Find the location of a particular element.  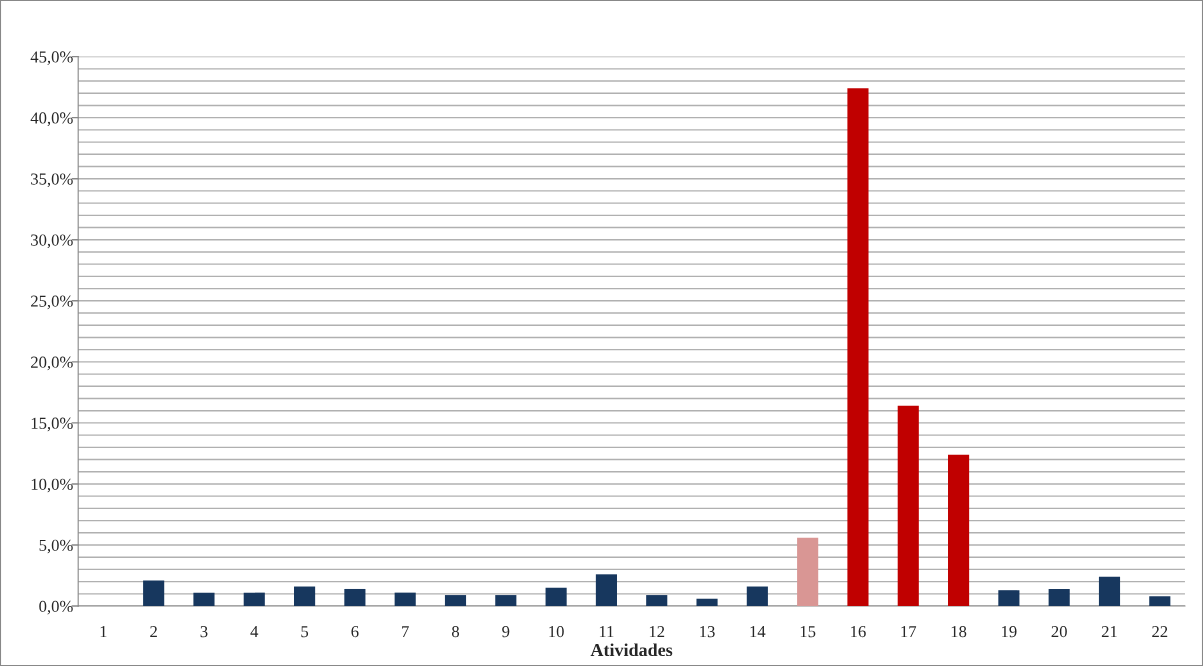

x-tick-label: 5 is located at coordinates (305, 632).